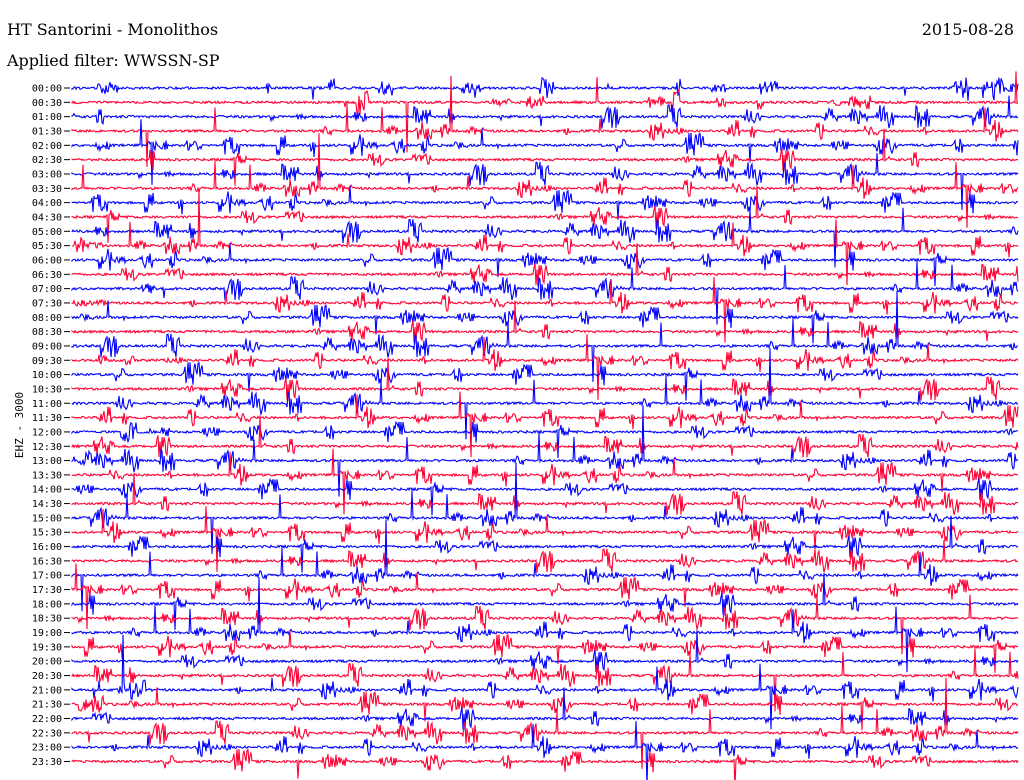  Describe the element at coordinates (47, 762) in the screenshot. I see `row-time-label: 23:30` at that location.